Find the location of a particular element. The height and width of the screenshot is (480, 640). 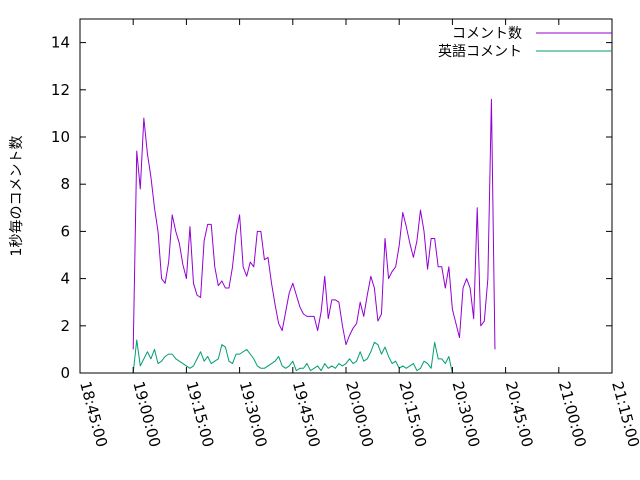

x-tick-label: 21:00:00 is located at coordinates (572, 414).